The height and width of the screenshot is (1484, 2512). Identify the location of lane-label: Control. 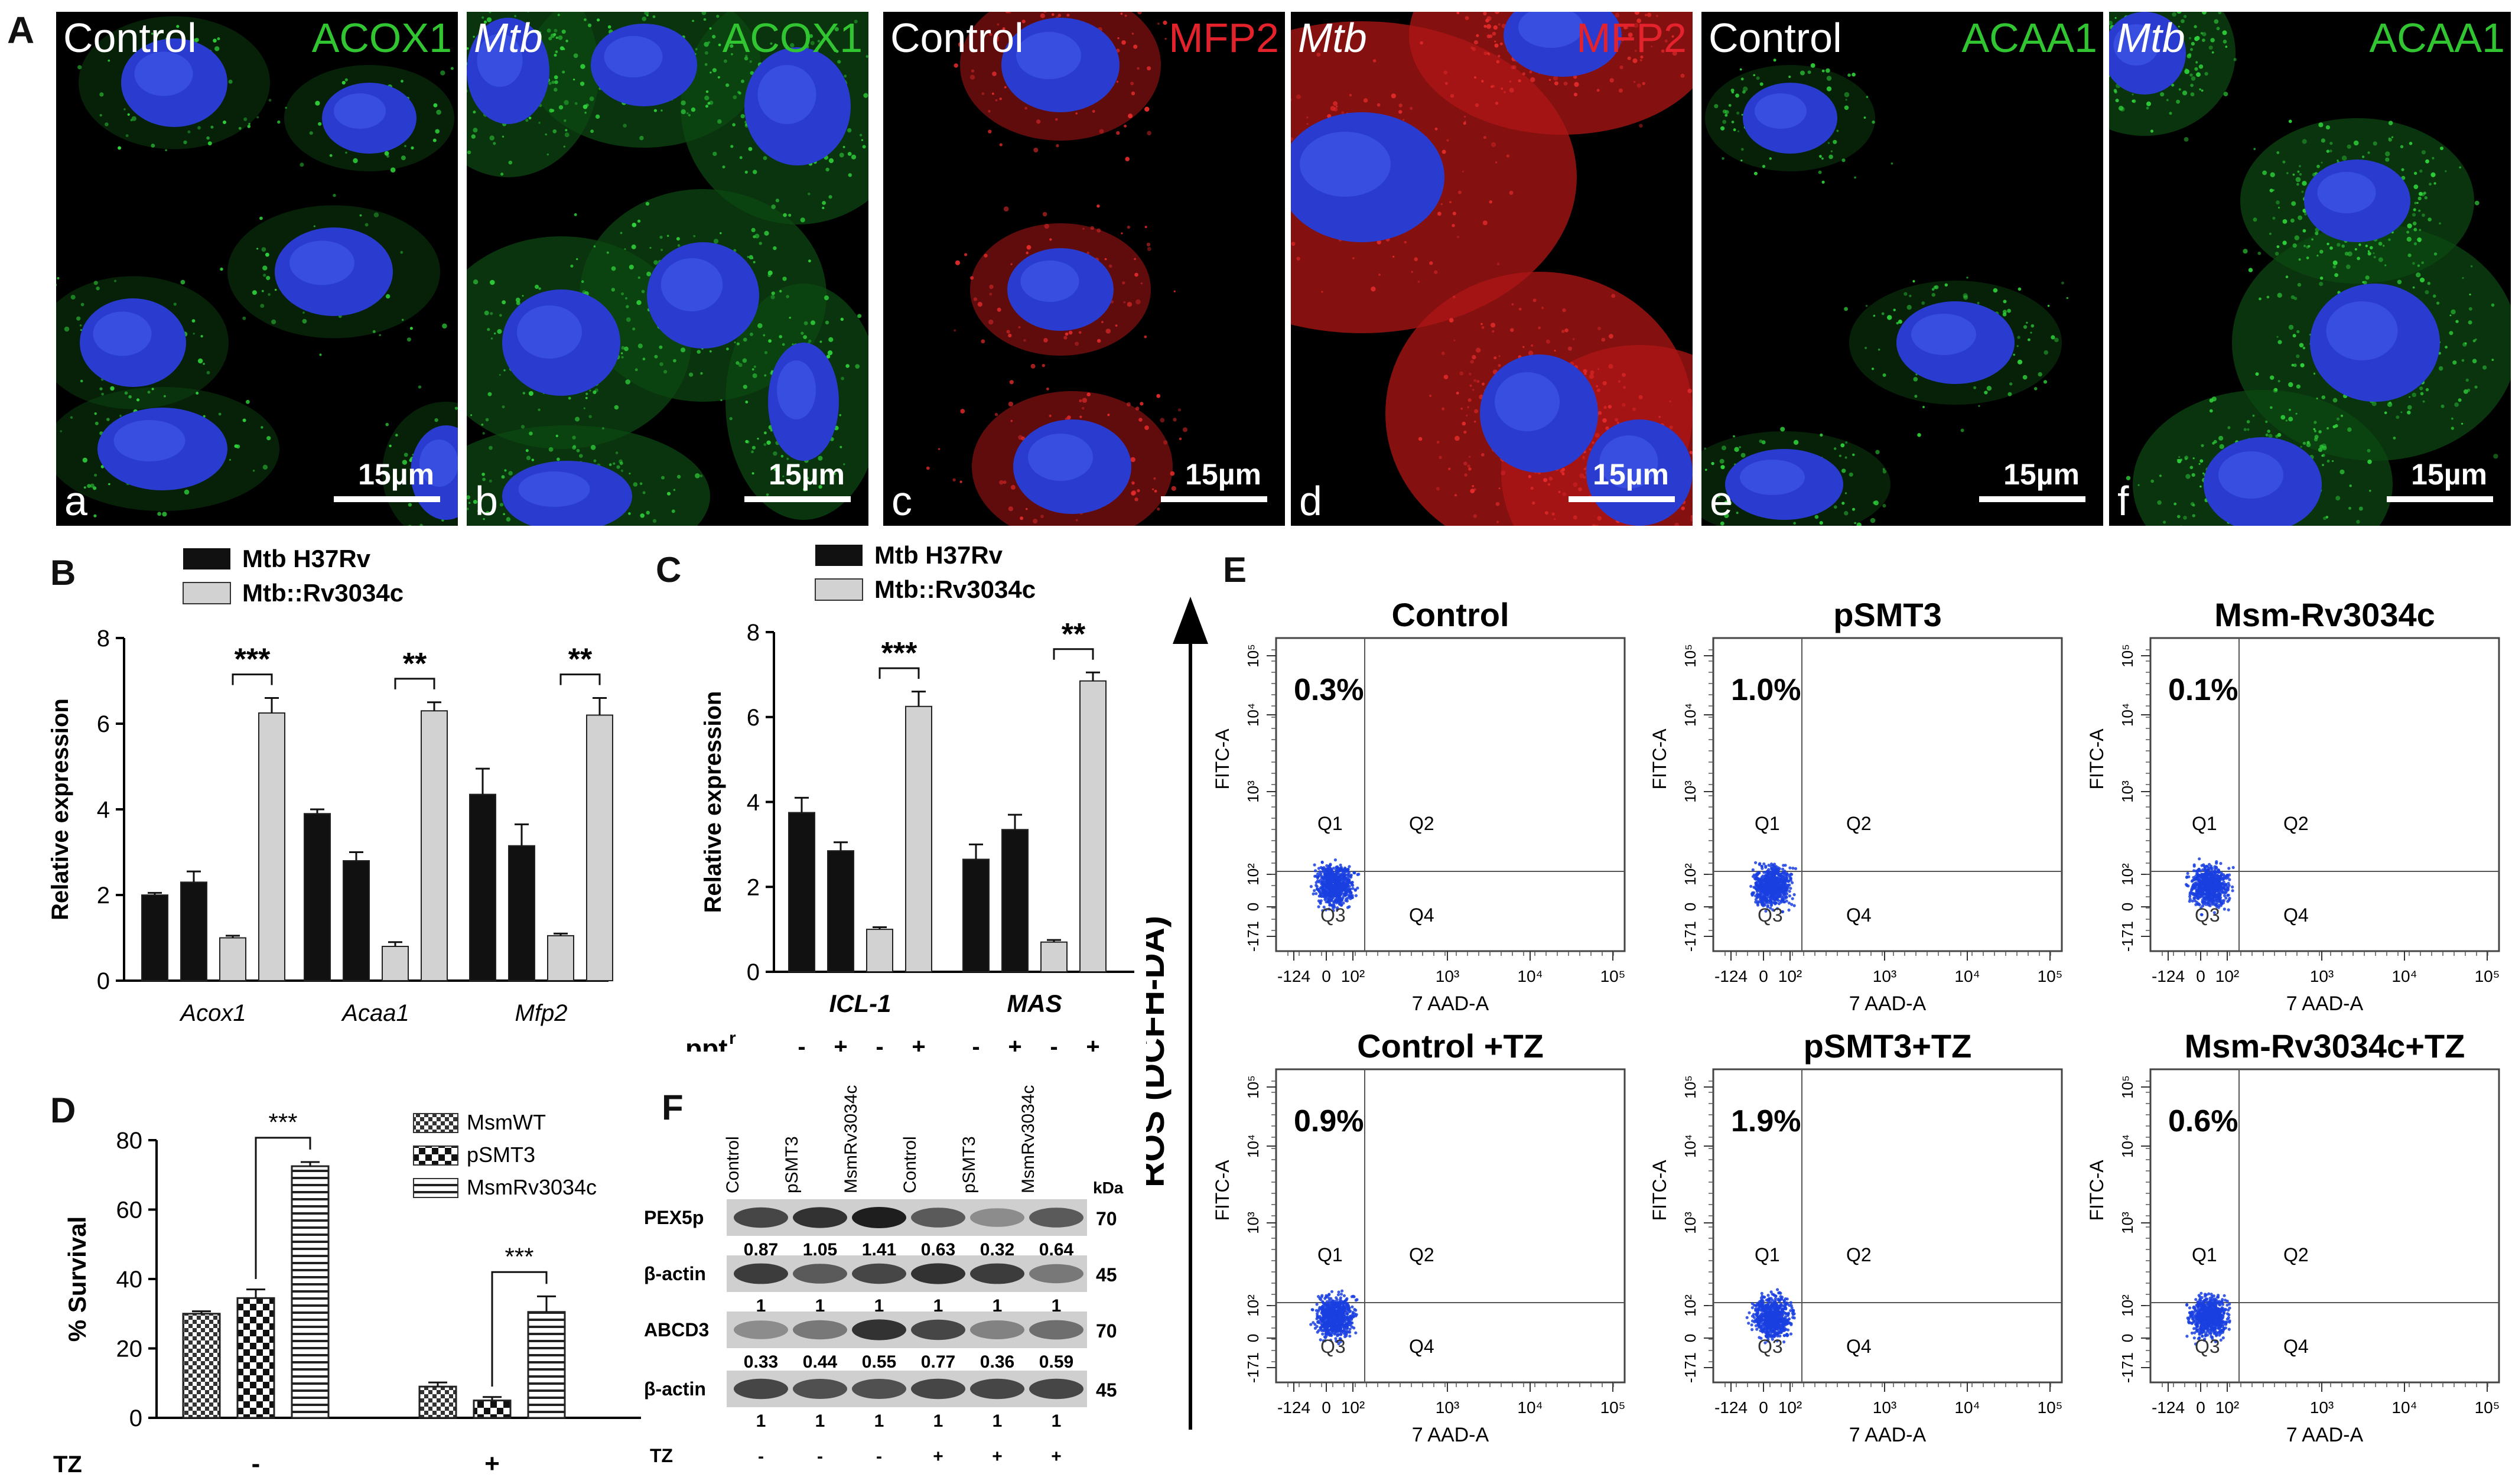
(910, 1165).